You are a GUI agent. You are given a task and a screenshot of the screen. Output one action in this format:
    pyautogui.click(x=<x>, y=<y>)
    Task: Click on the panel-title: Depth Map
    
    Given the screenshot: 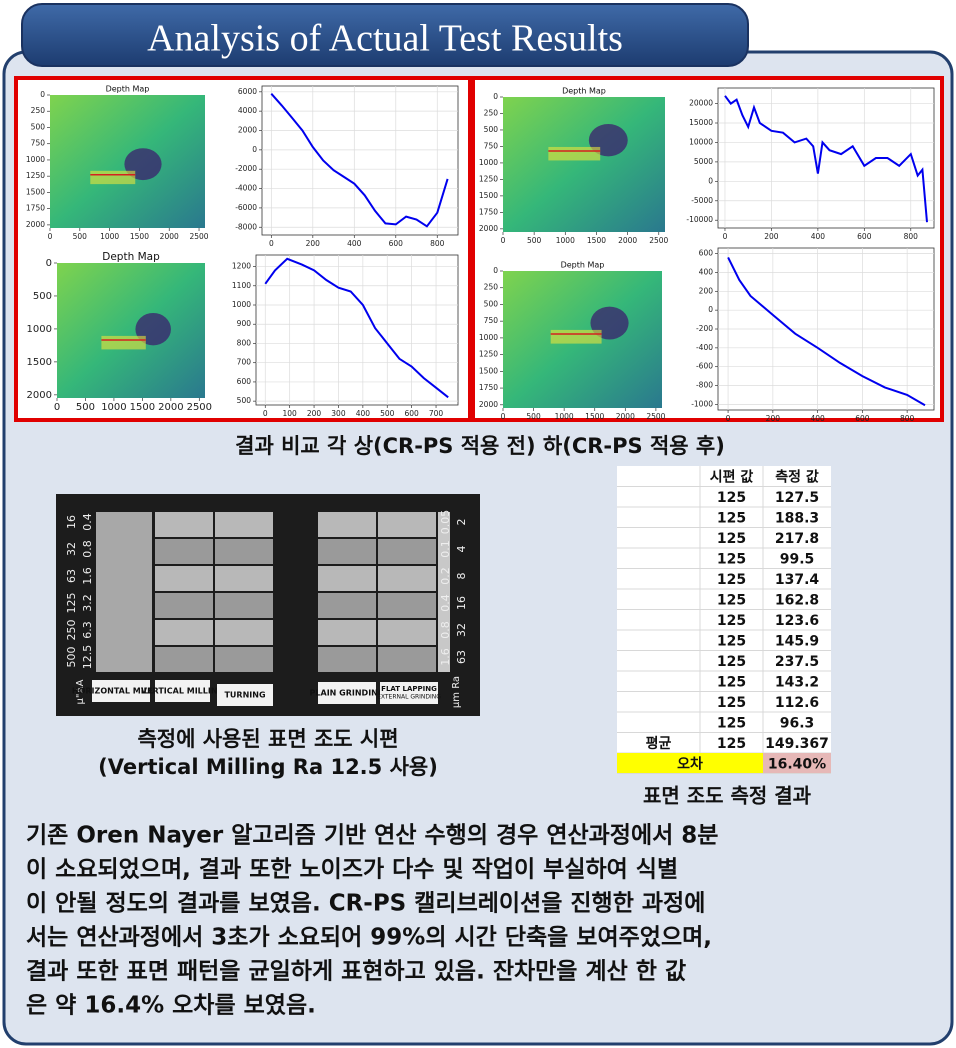 What is the action you would take?
    pyautogui.click(x=131, y=257)
    